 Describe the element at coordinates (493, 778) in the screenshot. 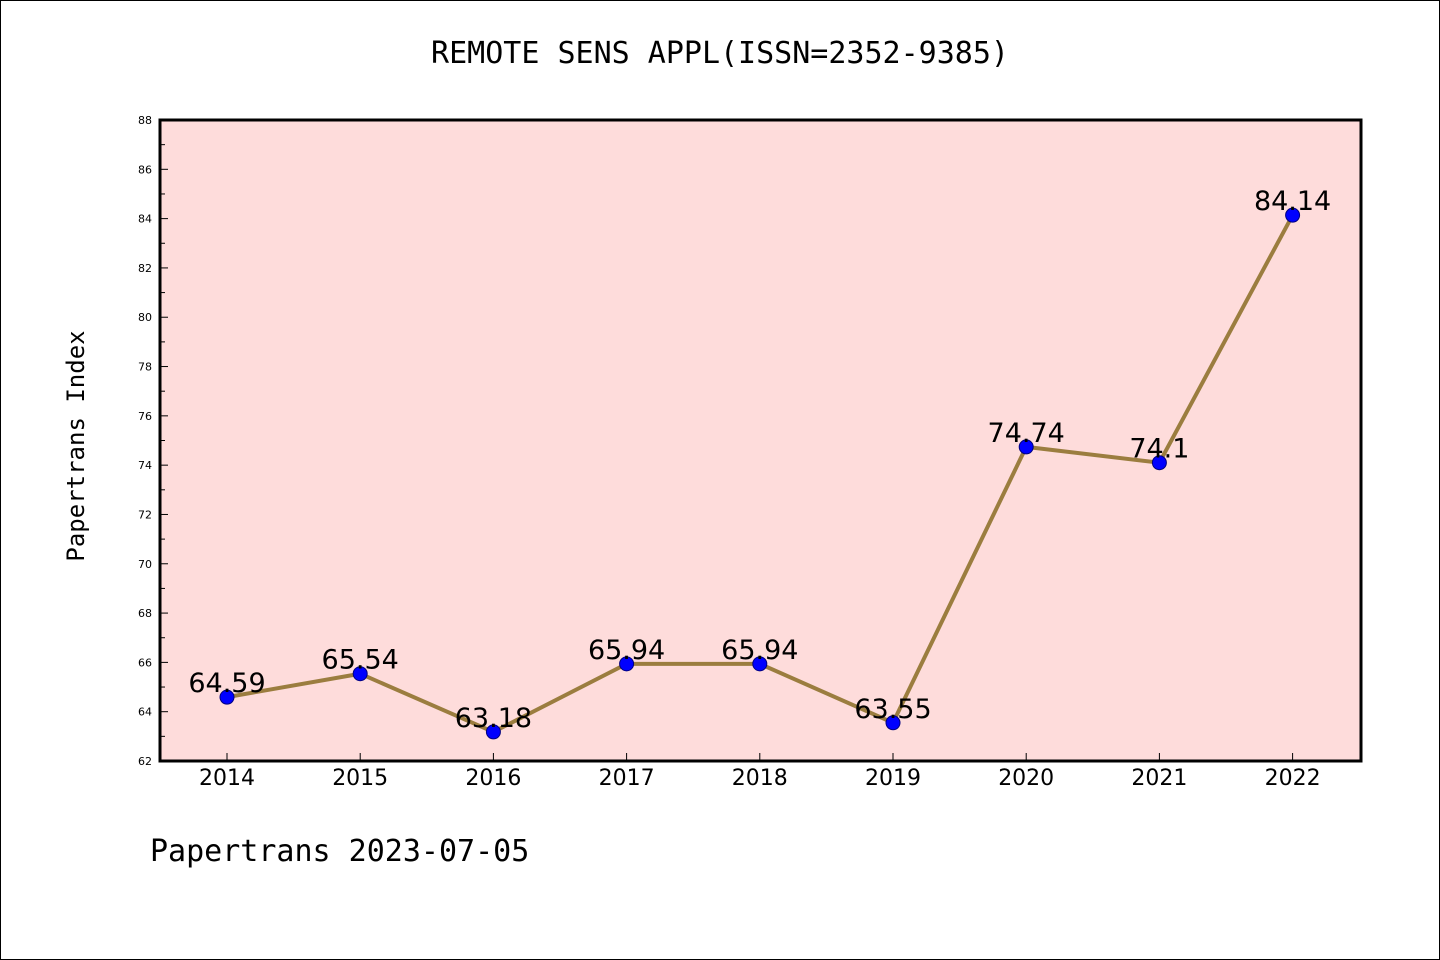

I see `x-tick-label: 2016` at that location.